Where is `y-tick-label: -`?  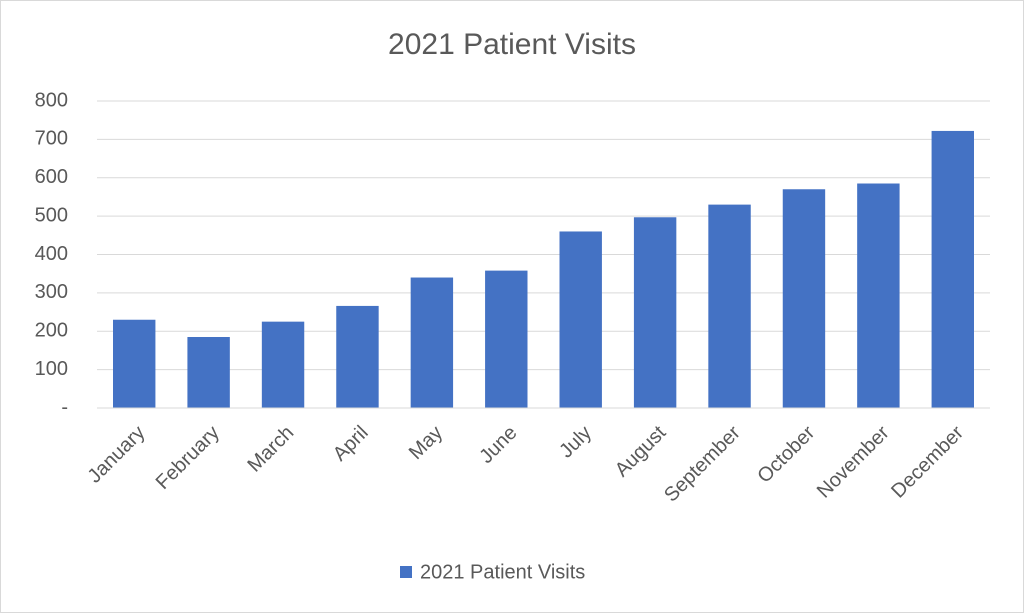 y-tick-label: - is located at coordinates (64, 407).